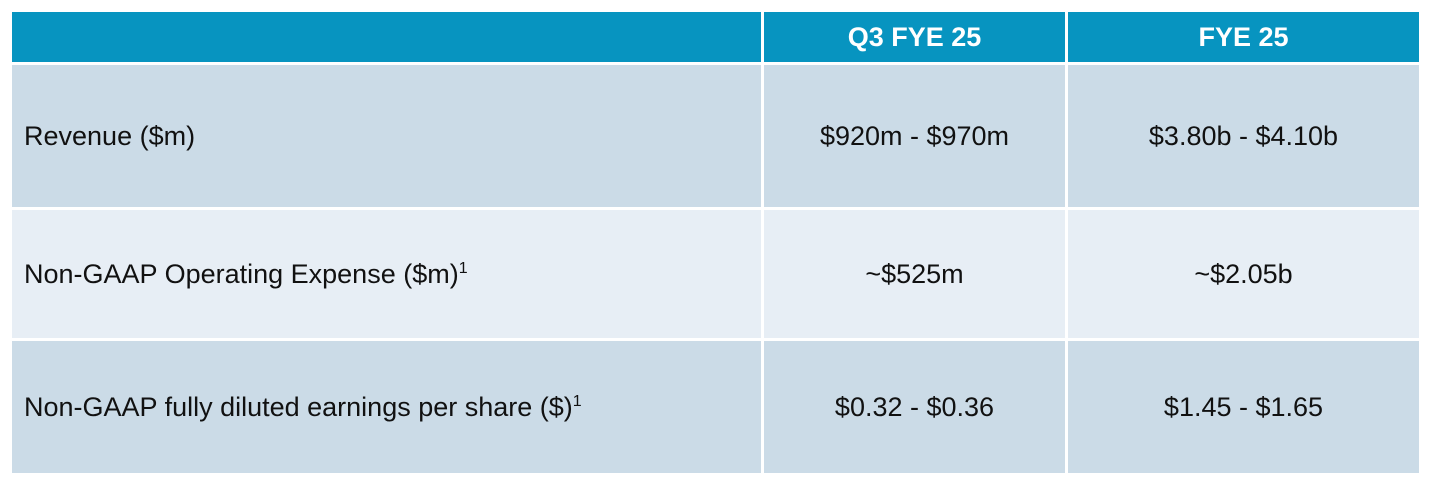  Describe the element at coordinates (110, 135) in the screenshot. I see `metric-text: Revenue ($m)` at that location.